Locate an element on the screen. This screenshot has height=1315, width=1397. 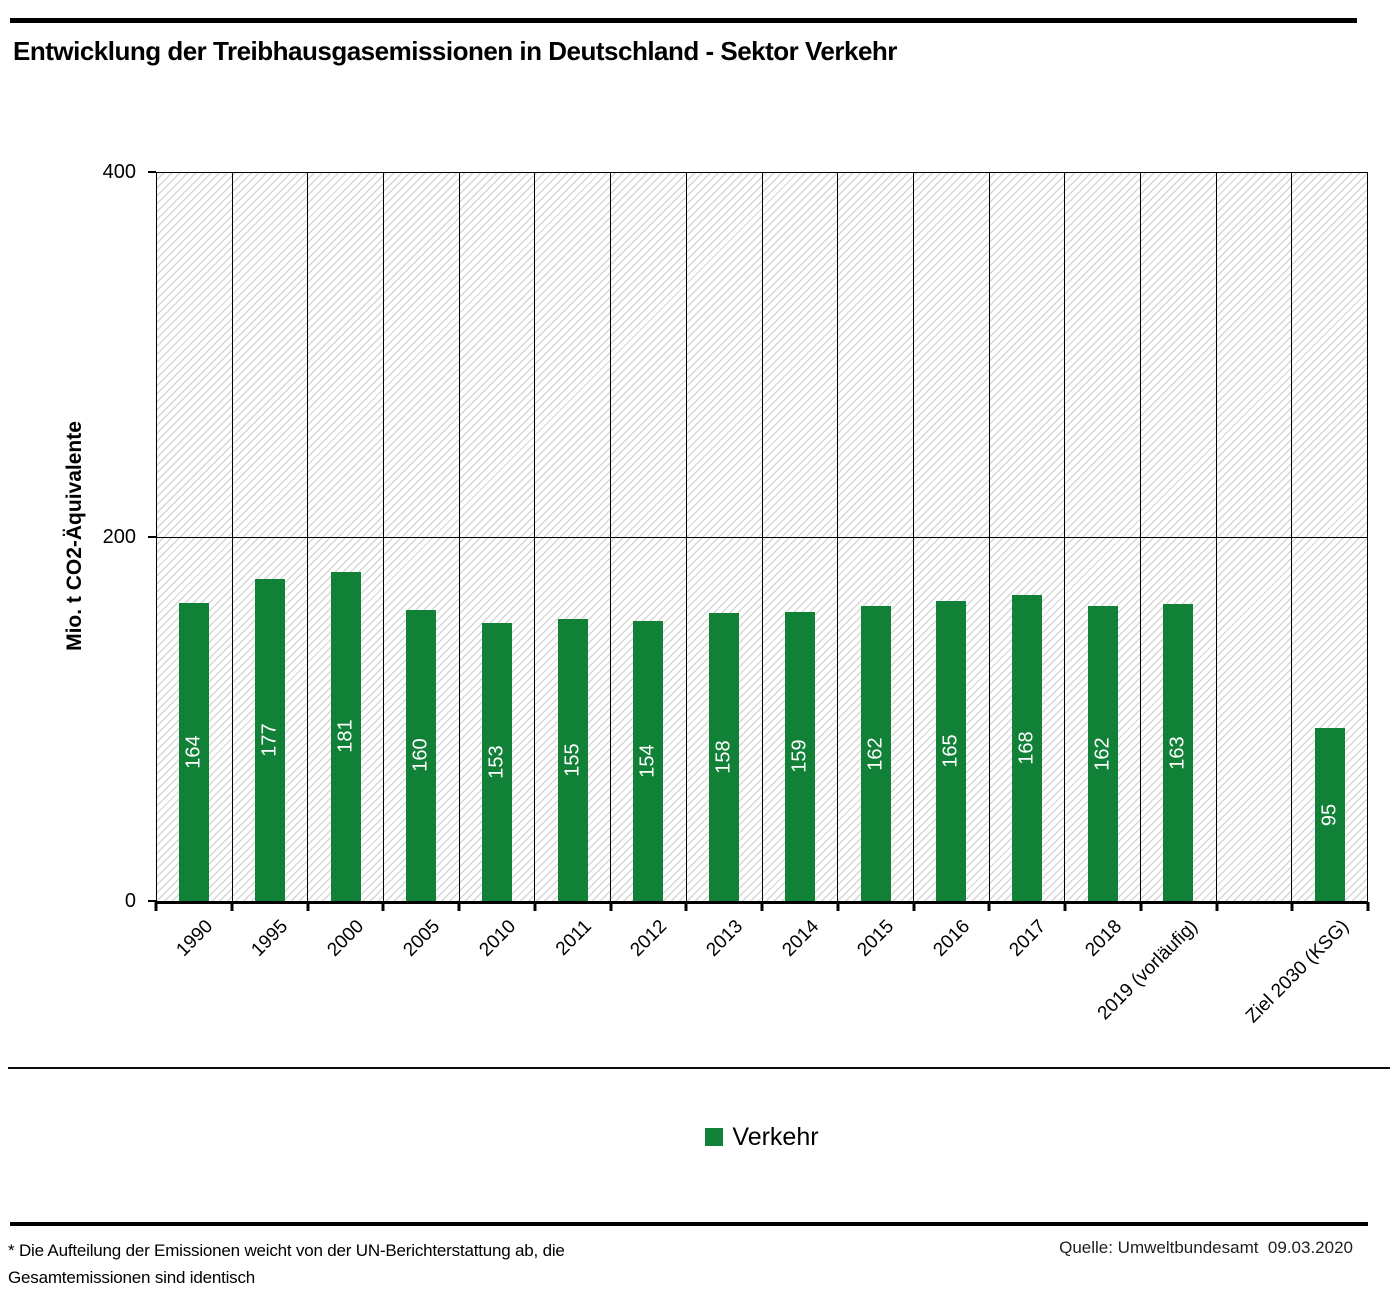
source-text: Quelle: Umweltbundesamt 09.03.2020 is located at coordinates (1206, 1247).